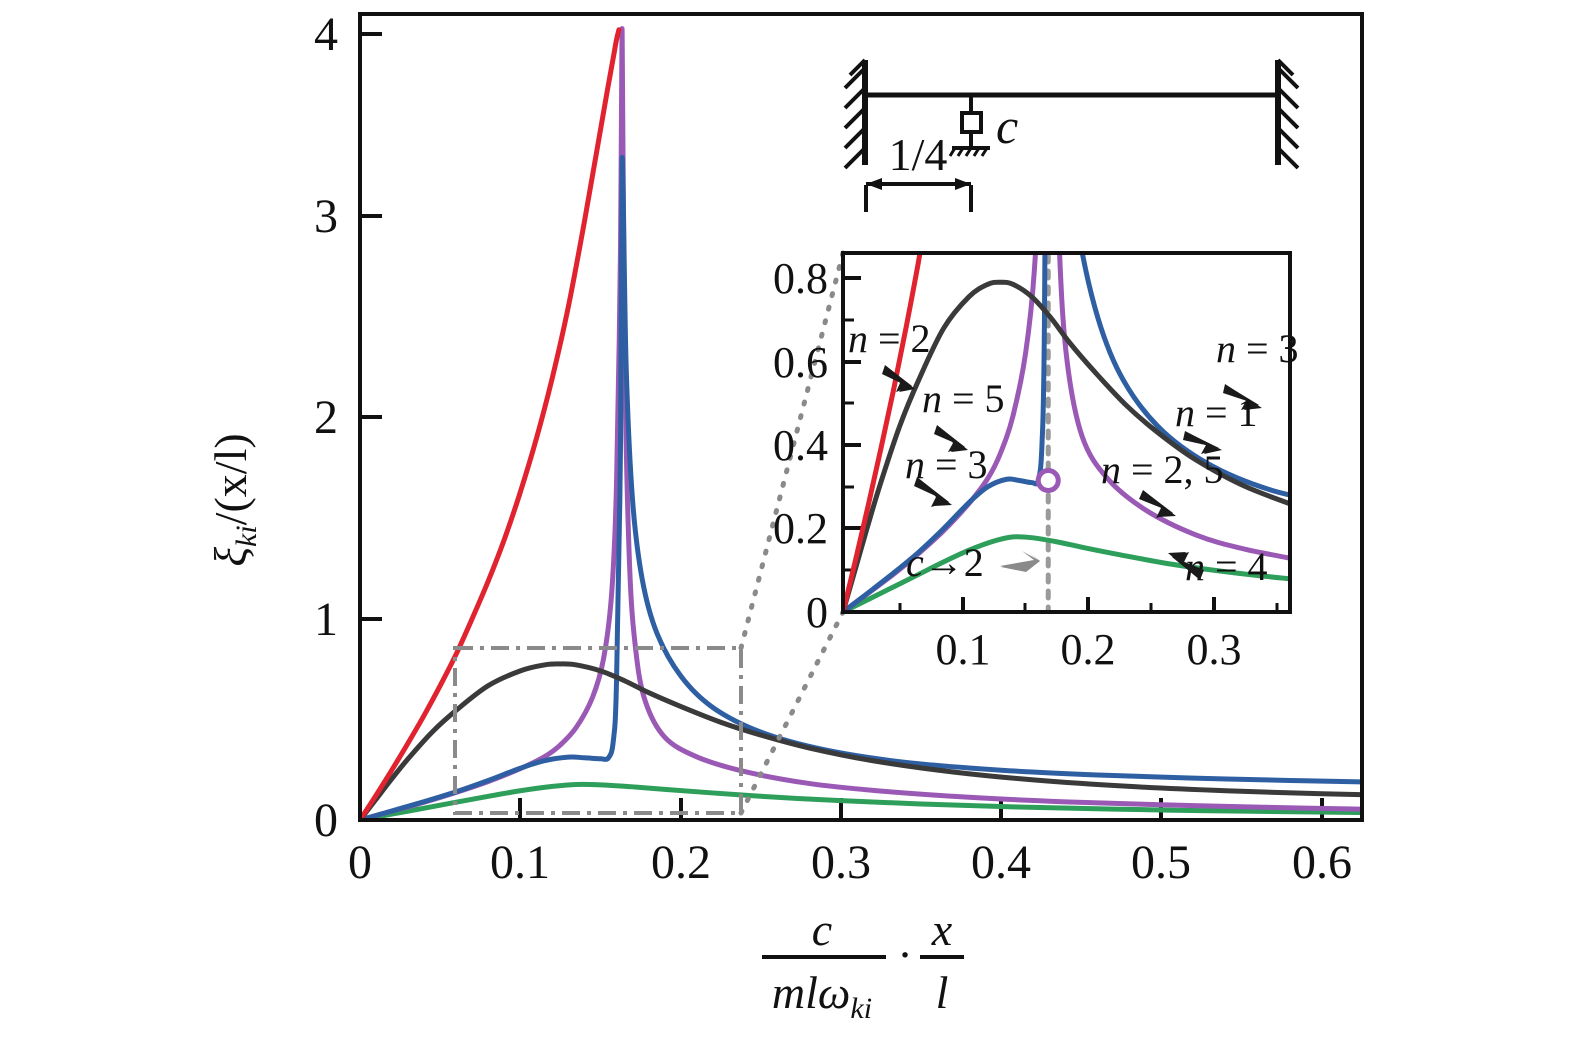  I want to click on curve-n2-main, so click(492, 422).